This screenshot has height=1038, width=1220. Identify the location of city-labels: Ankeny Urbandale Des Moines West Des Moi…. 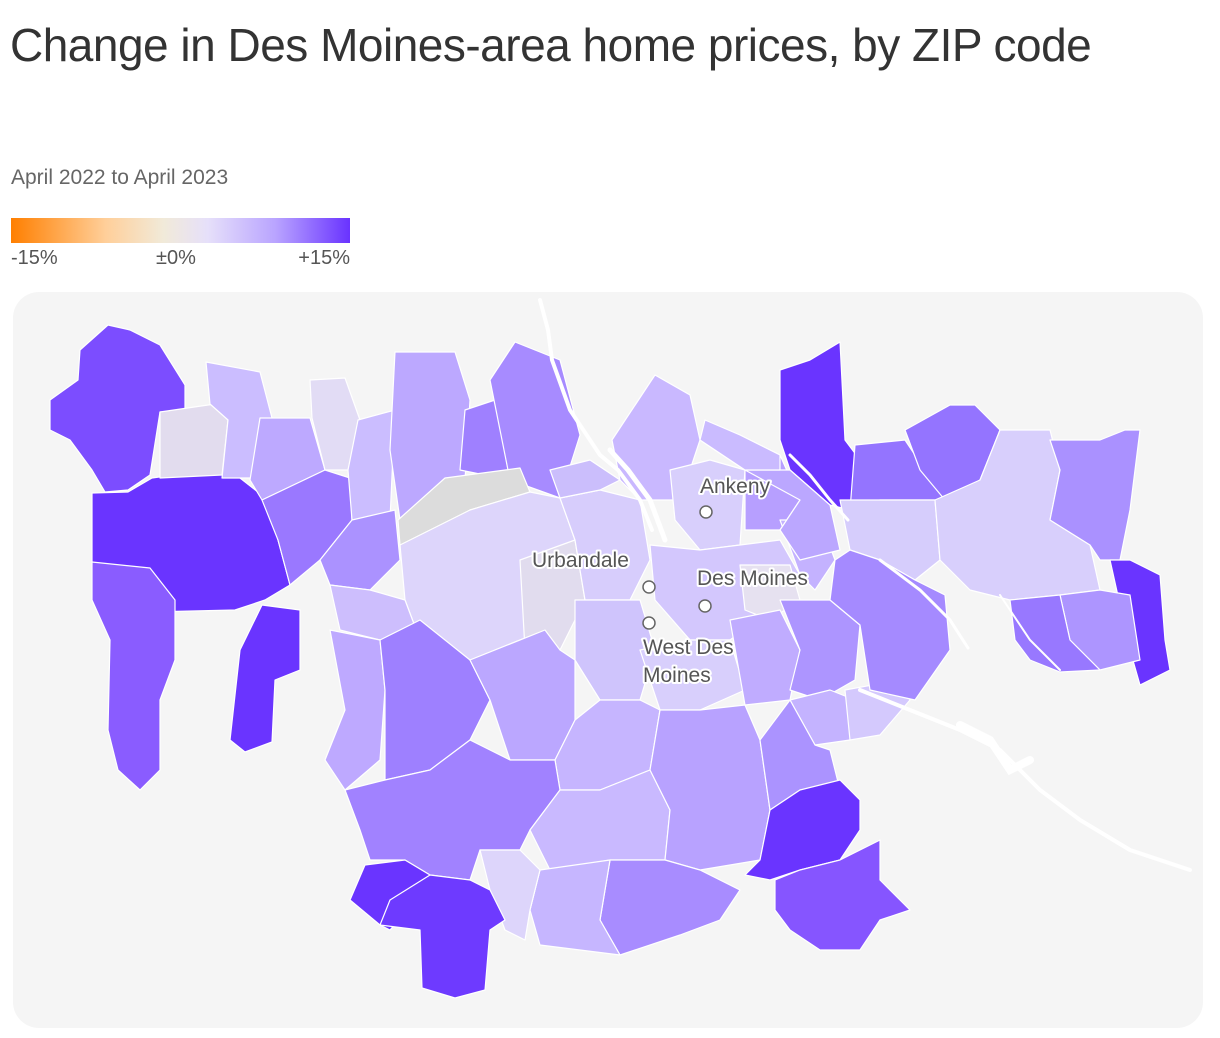
(670, 581).